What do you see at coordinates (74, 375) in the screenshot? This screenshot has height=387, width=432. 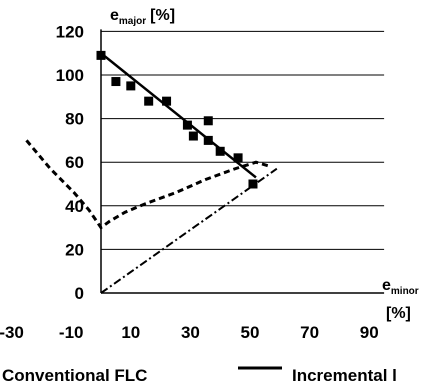 I see `legend-conventional-label: Conventional FLC` at bounding box center [74, 375].